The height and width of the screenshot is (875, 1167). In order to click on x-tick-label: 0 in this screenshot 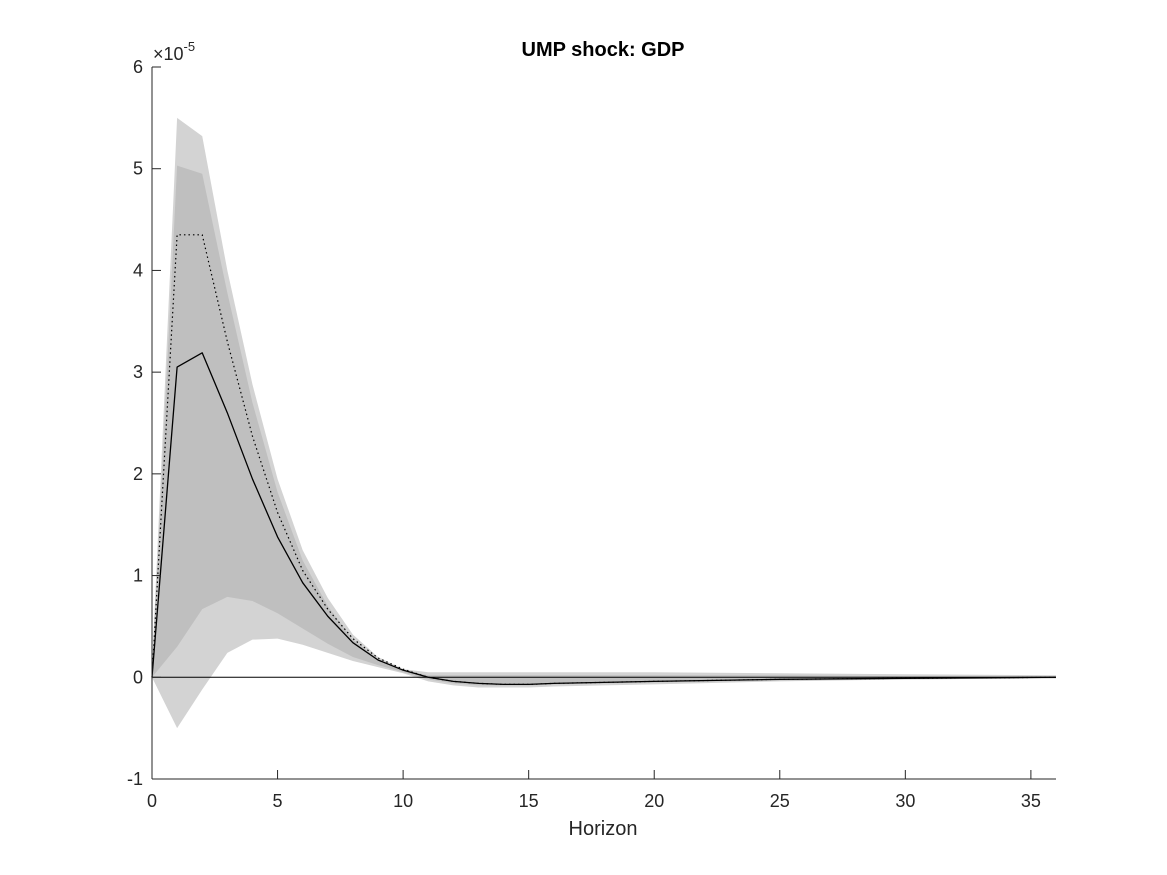, I will do `click(152, 801)`.